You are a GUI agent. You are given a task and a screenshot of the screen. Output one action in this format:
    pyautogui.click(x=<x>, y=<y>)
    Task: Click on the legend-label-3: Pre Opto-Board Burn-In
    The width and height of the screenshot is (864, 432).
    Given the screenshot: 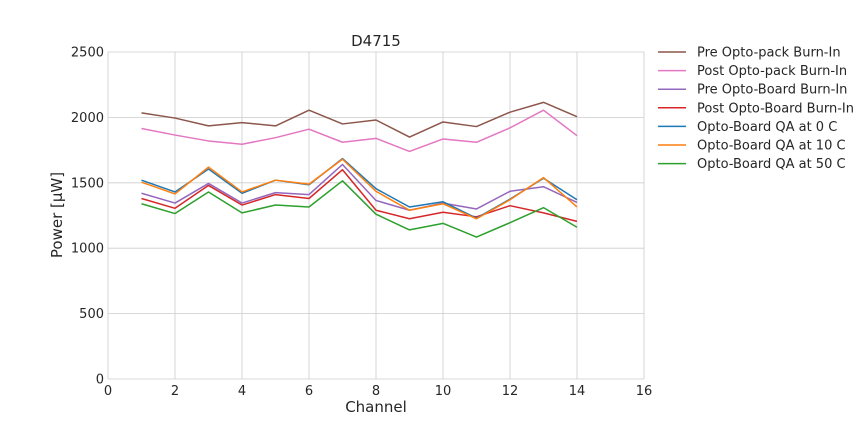 What is the action you would take?
    pyautogui.click(x=772, y=90)
    